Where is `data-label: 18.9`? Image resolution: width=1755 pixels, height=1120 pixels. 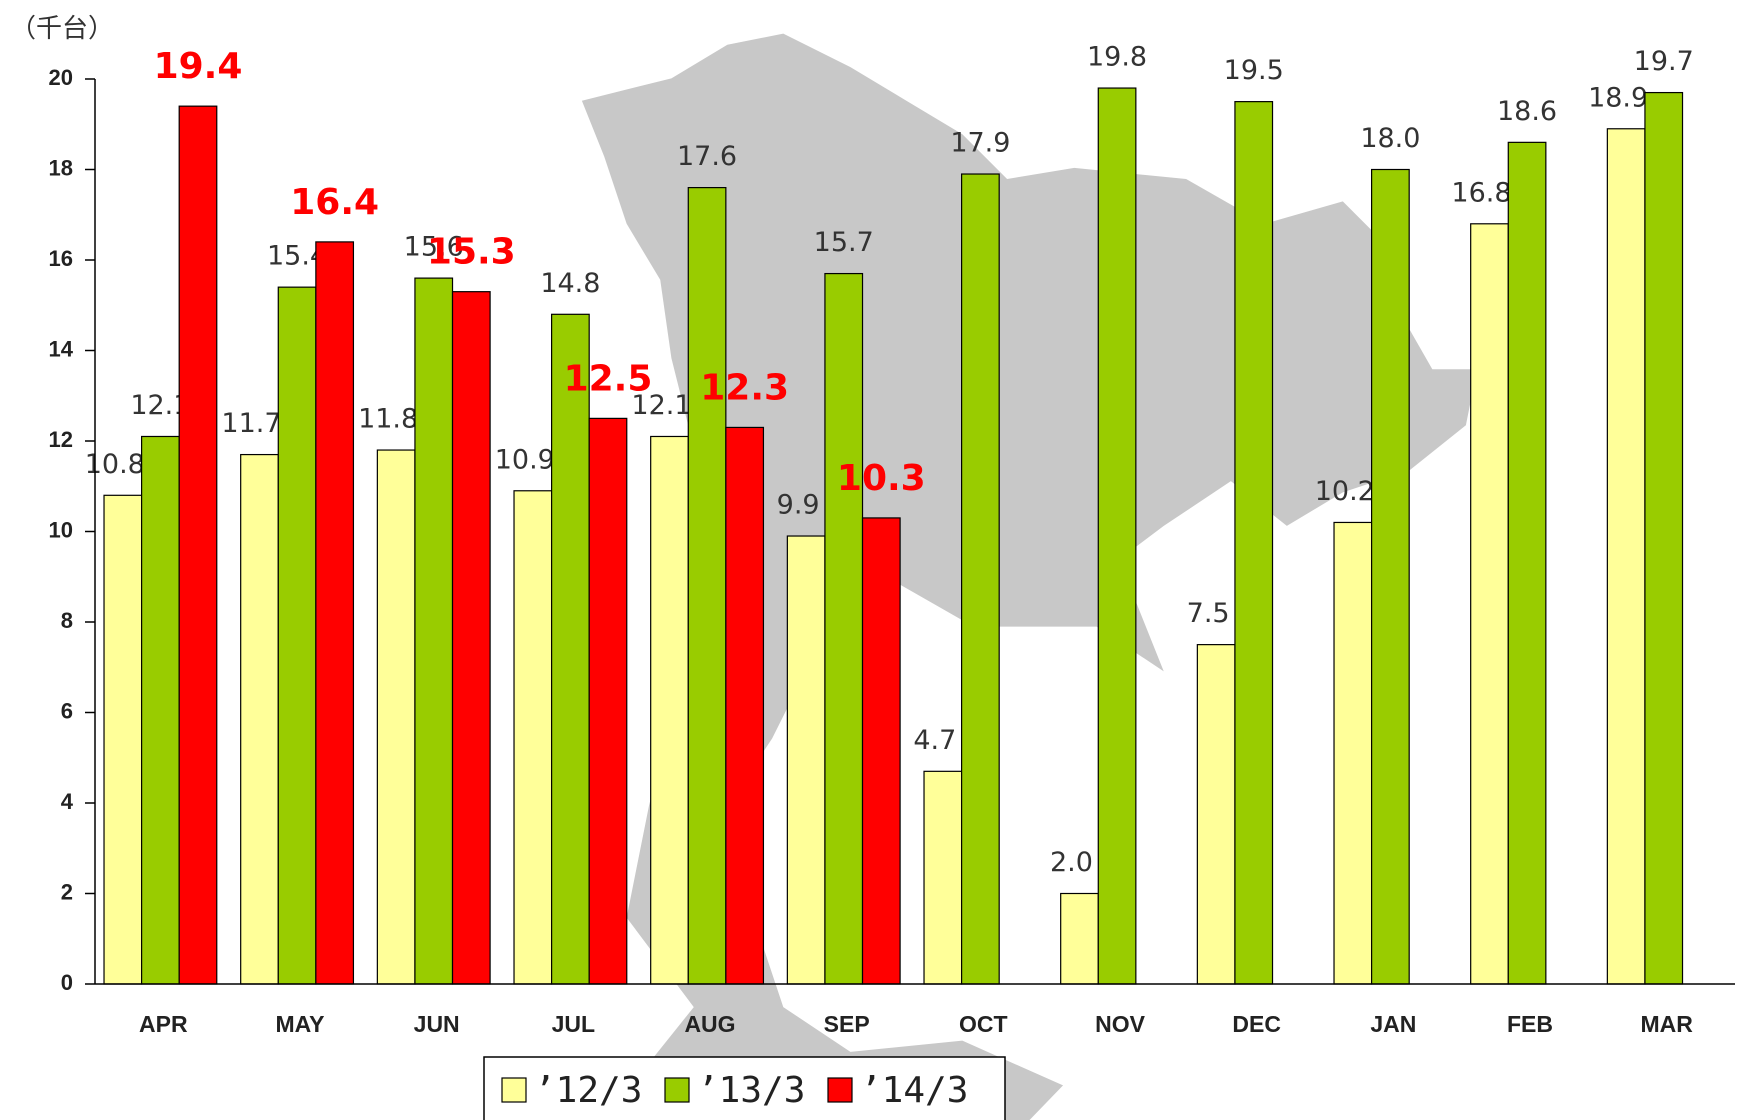 data-label: 18.9 is located at coordinates (1618, 97).